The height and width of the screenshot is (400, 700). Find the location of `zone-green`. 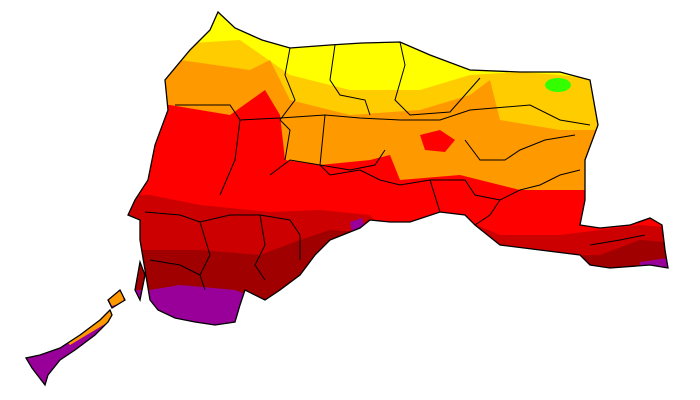

zone-green is located at coordinates (558, 85).